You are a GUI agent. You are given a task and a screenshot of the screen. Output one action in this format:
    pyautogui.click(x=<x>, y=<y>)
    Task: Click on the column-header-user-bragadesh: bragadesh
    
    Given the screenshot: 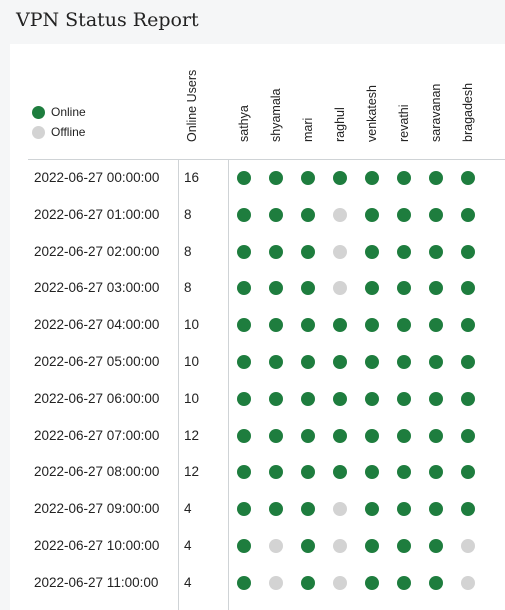 What is the action you would take?
    pyautogui.click(x=468, y=102)
    